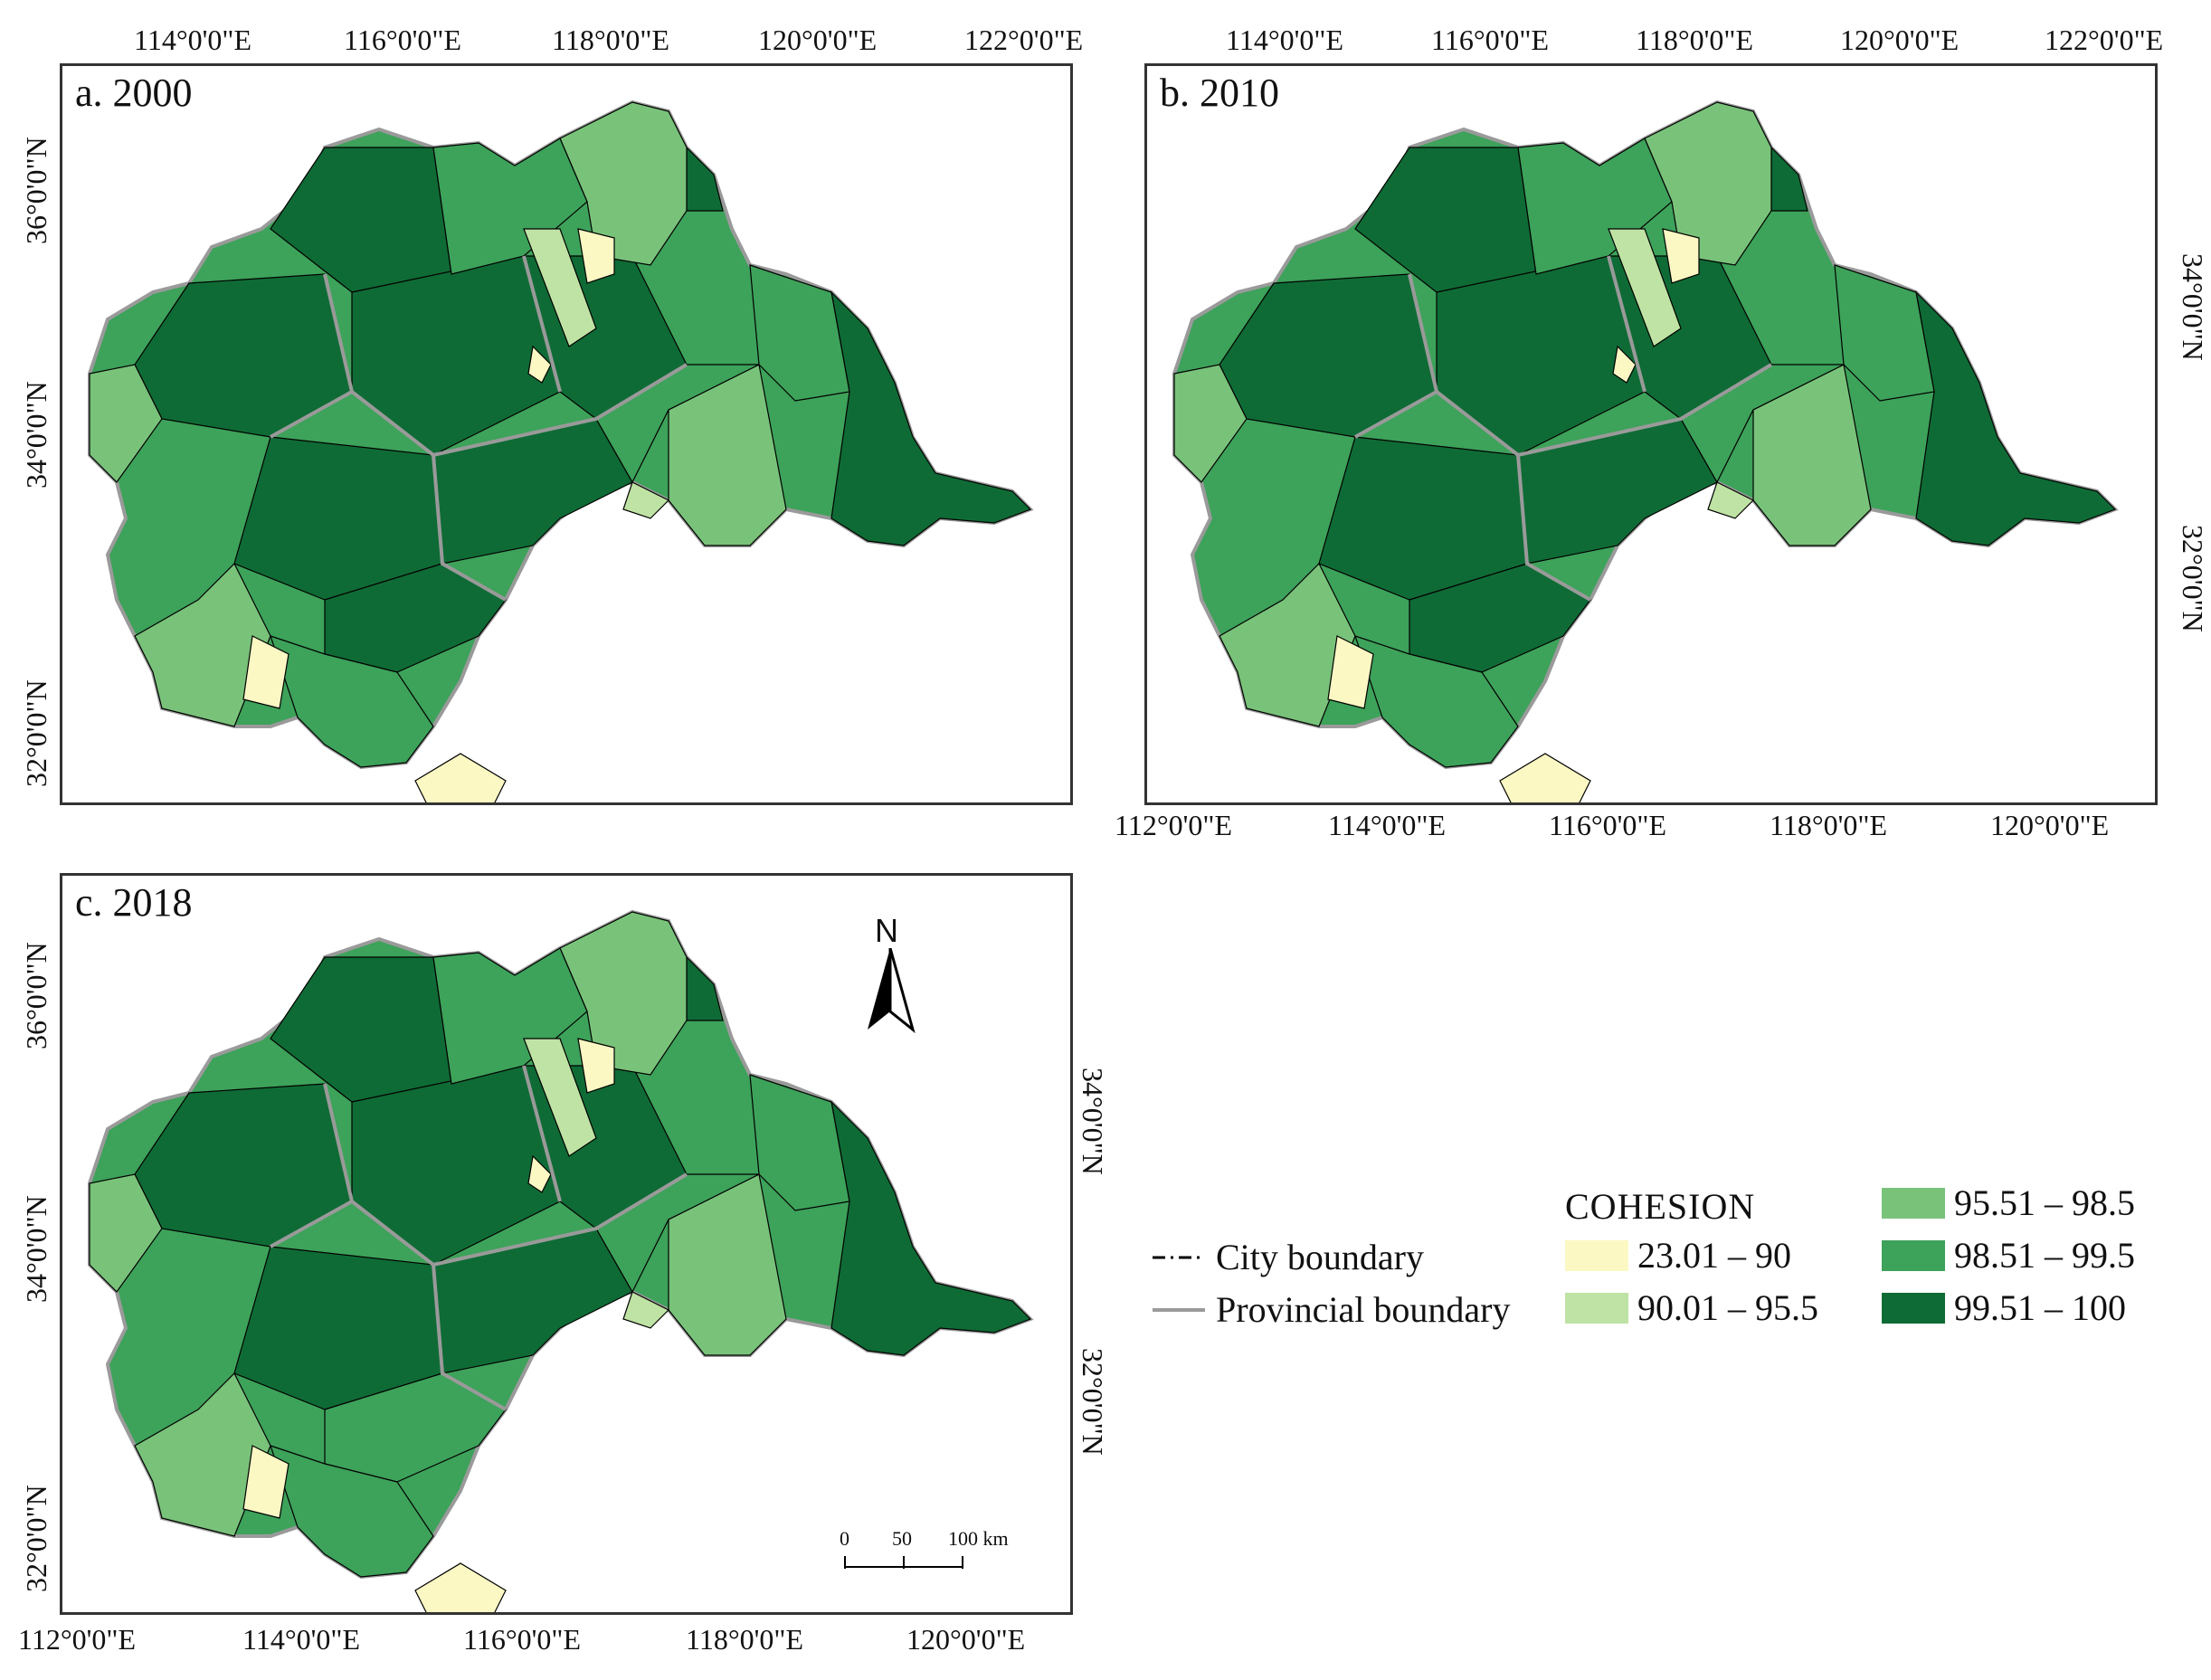 Image resolution: width=2211 pixels, height=1680 pixels. I want to click on tick-bottom-c-4: 118°0'0"E, so click(745, 1639).